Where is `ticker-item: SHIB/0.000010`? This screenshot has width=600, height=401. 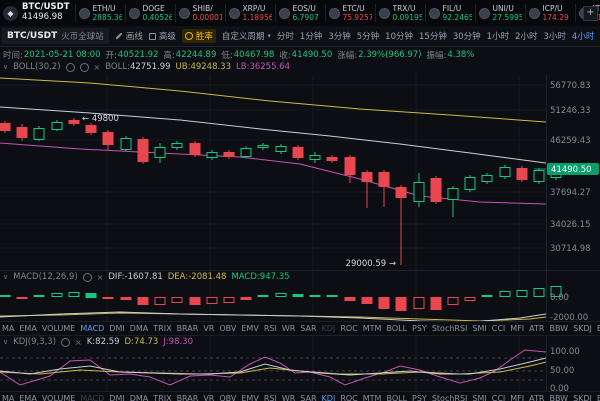 ticker-item: SHIB/0.000010 is located at coordinates (199, 13).